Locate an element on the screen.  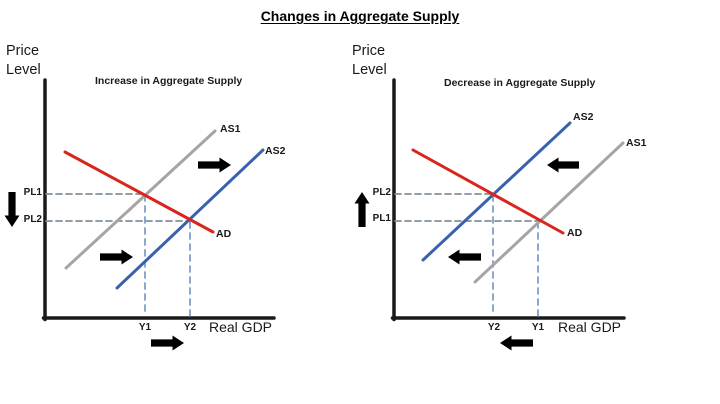
as1-label-left: AS1 is located at coordinates (230, 129).